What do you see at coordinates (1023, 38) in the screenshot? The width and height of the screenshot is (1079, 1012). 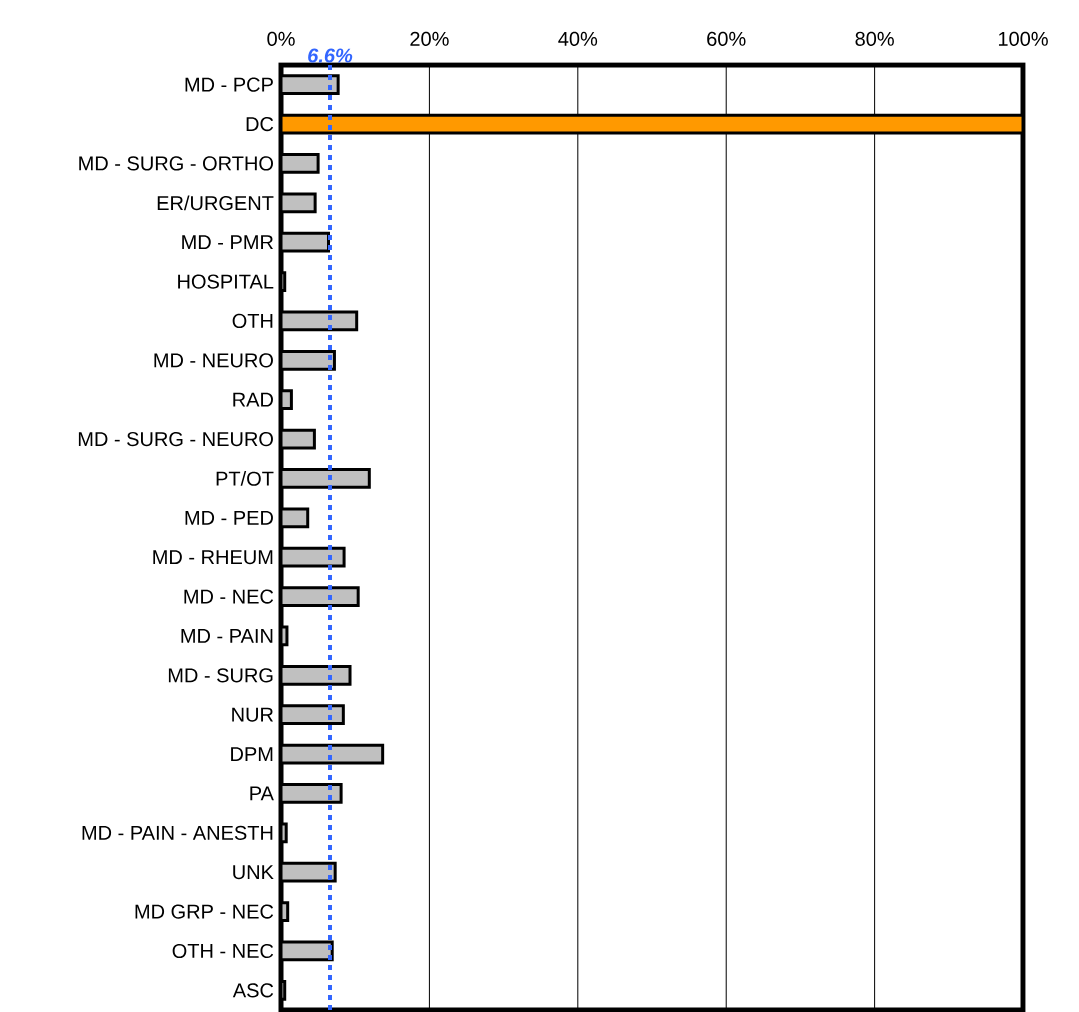 I see `x-tick-label: 100%` at bounding box center [1023, 38].